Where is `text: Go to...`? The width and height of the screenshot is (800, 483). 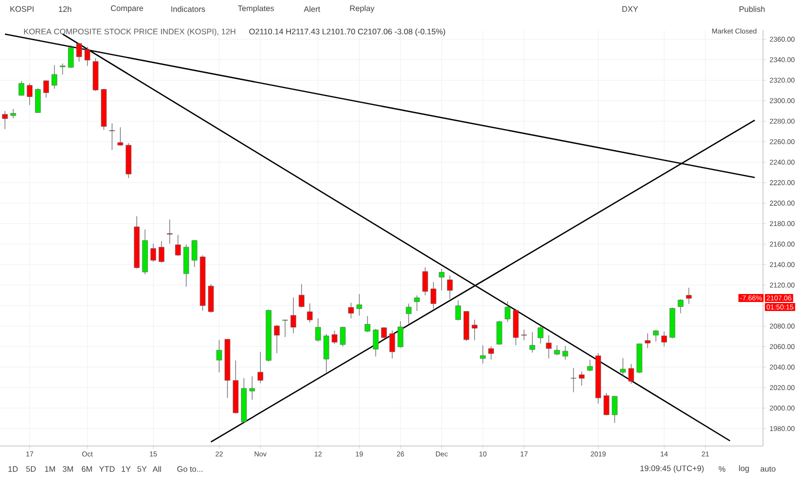 text: Go to... is located at coordinates (189, 469).